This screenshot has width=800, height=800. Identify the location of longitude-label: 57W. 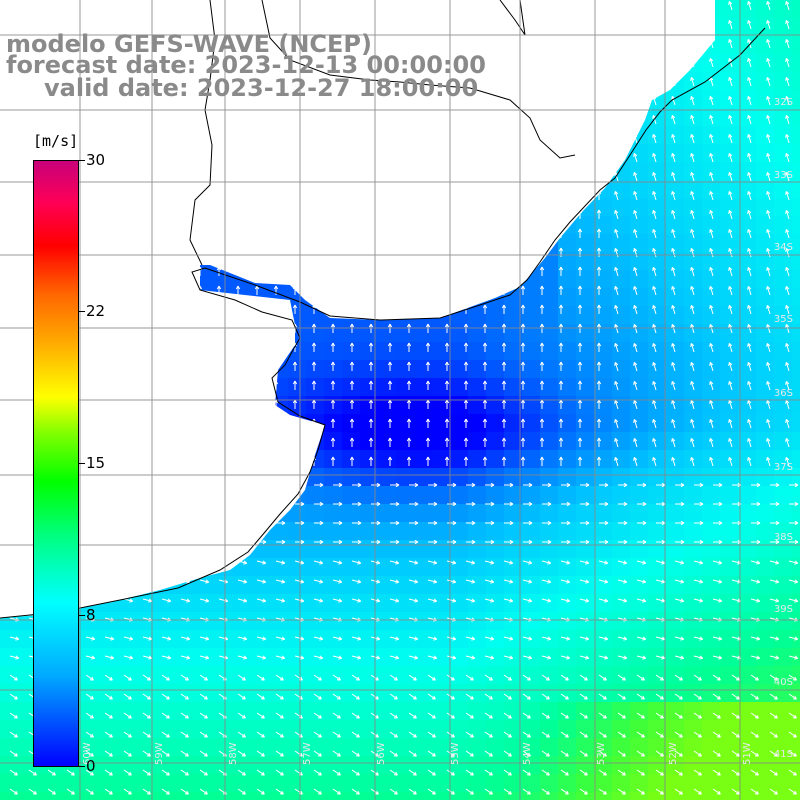
(307, 753).